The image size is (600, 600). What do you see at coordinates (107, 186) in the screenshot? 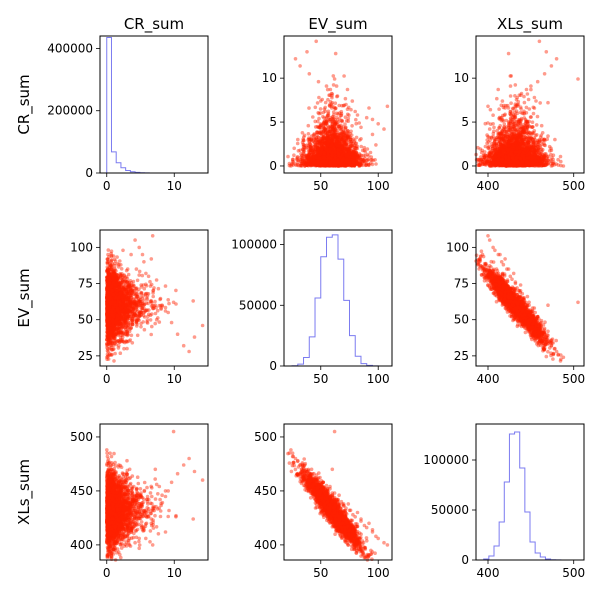
I see `panel-0-0-xtick-label: 0` at bounding box center [107, 186].